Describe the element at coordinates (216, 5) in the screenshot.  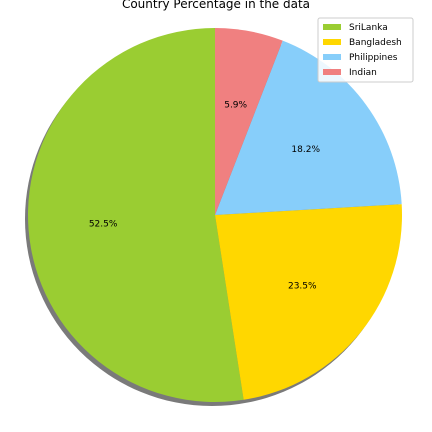
I see `chart-title: Country Percentage in the data` at that location.